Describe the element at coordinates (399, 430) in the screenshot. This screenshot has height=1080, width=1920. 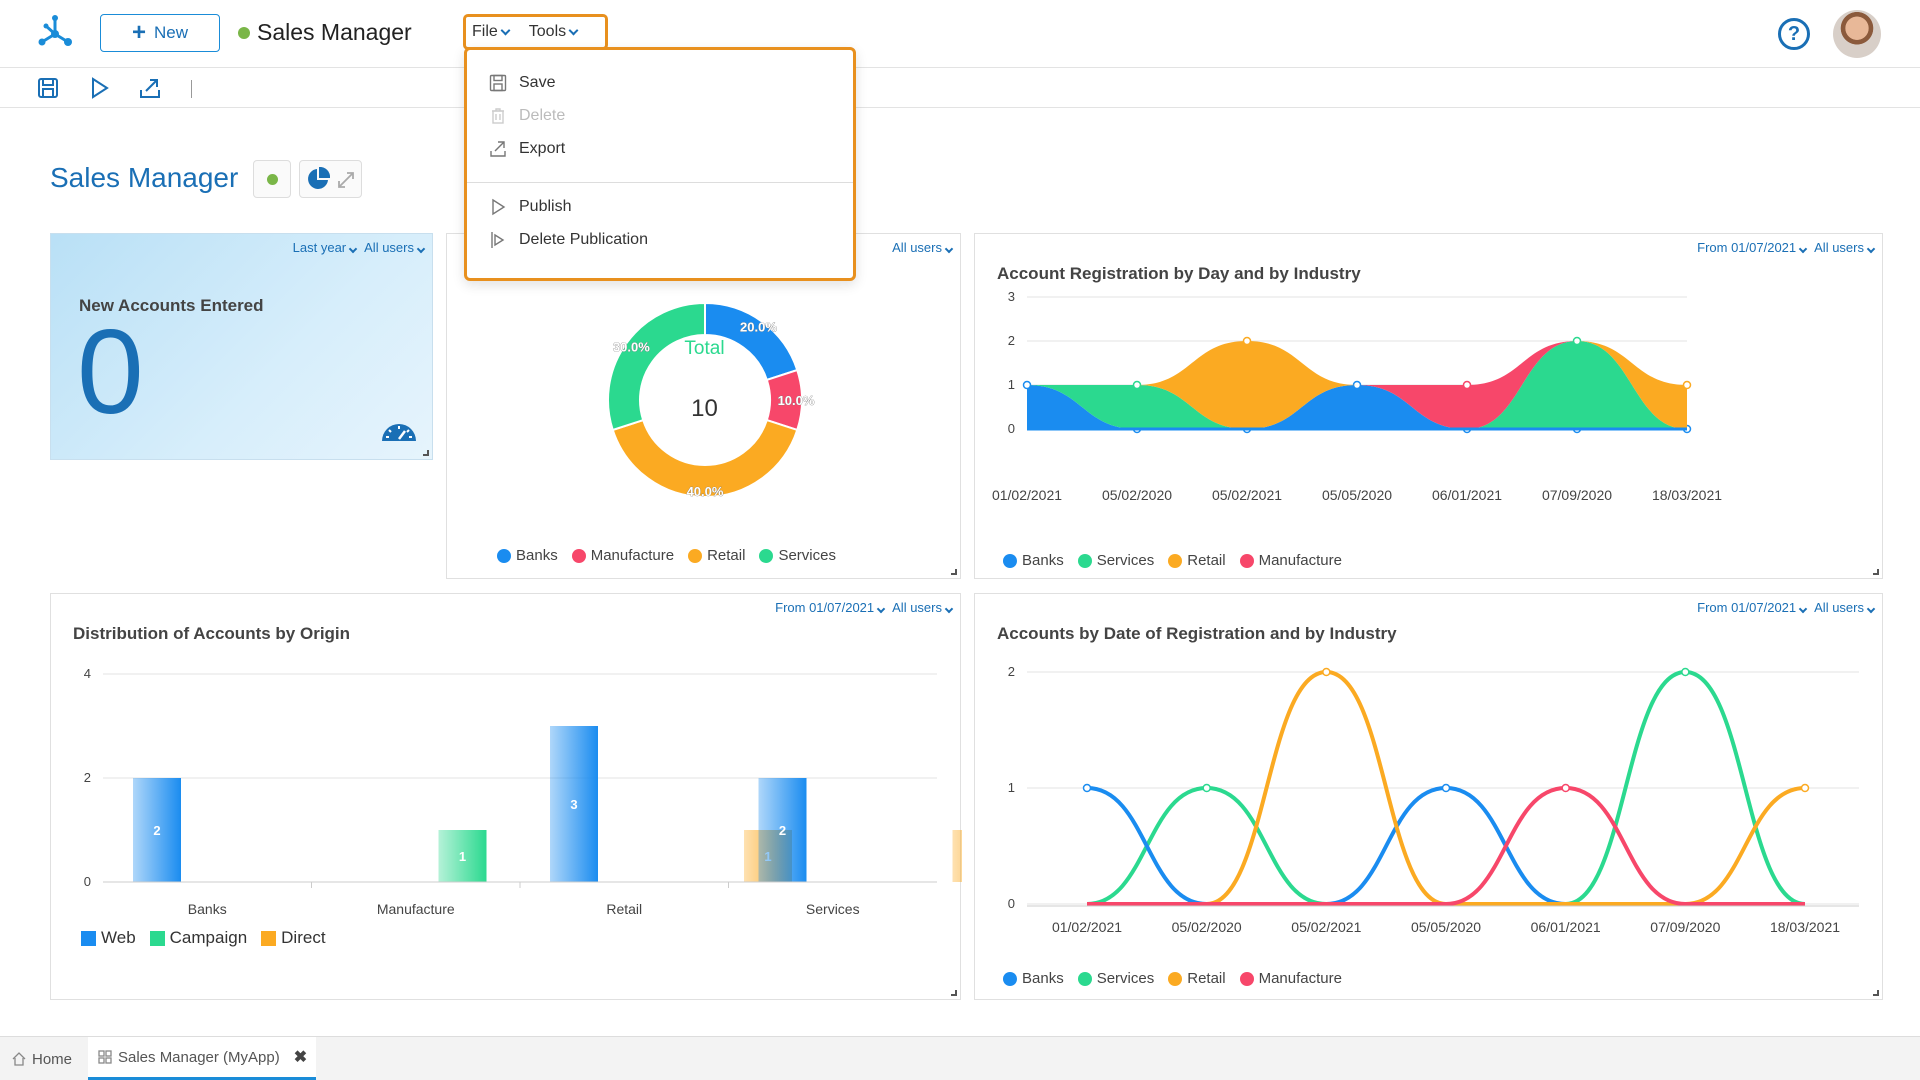
I see `gauge-icon` at that location.